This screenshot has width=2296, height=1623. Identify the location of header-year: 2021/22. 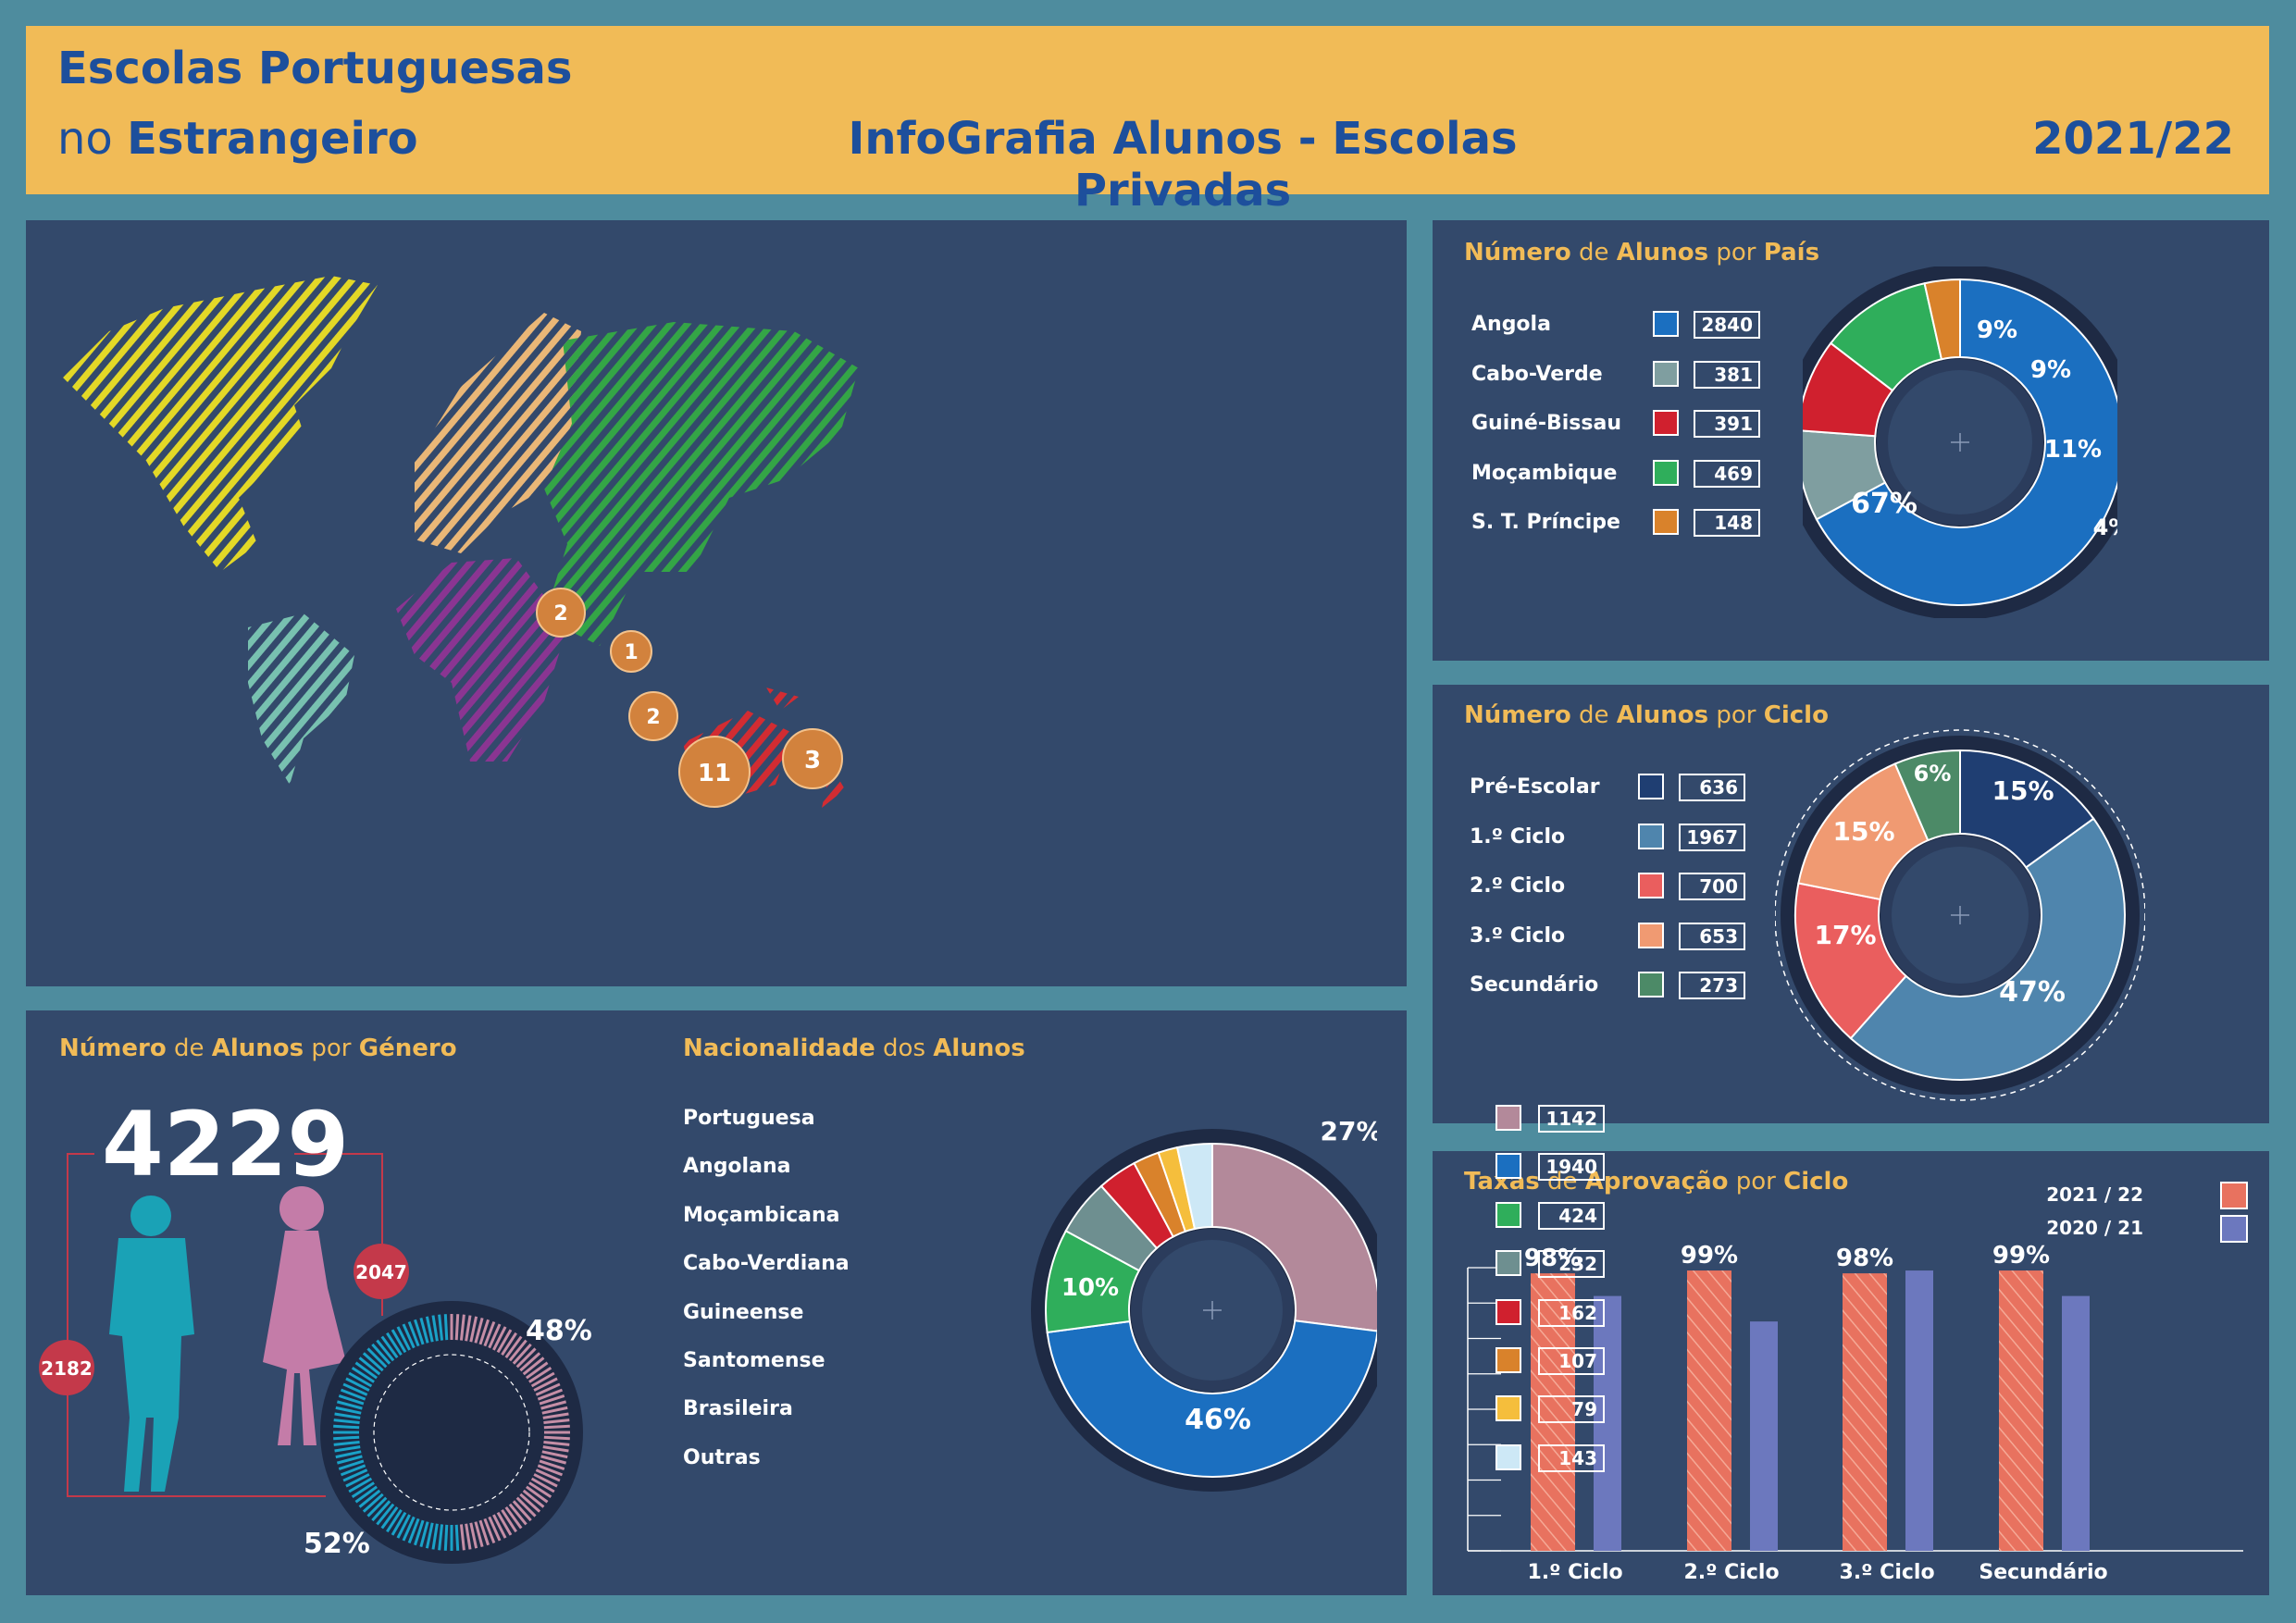
(2133, 139).